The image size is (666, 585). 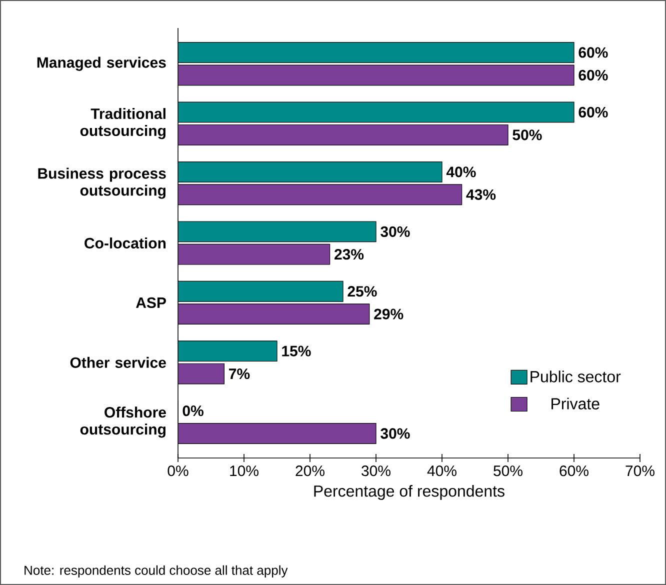 What do you see at coordinates (349, 254) in the screenshot?
I see `data-label: 23%` at bounding box center [349, 254].